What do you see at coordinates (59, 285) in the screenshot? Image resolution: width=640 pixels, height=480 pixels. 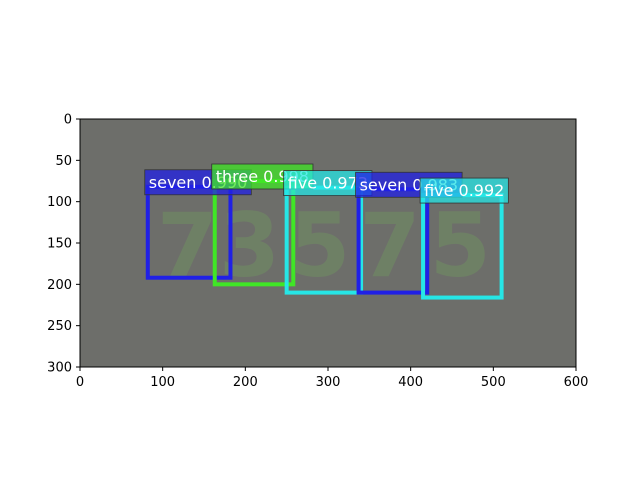 I see `y-tick-label: 200` at bounding box center [59, 285].